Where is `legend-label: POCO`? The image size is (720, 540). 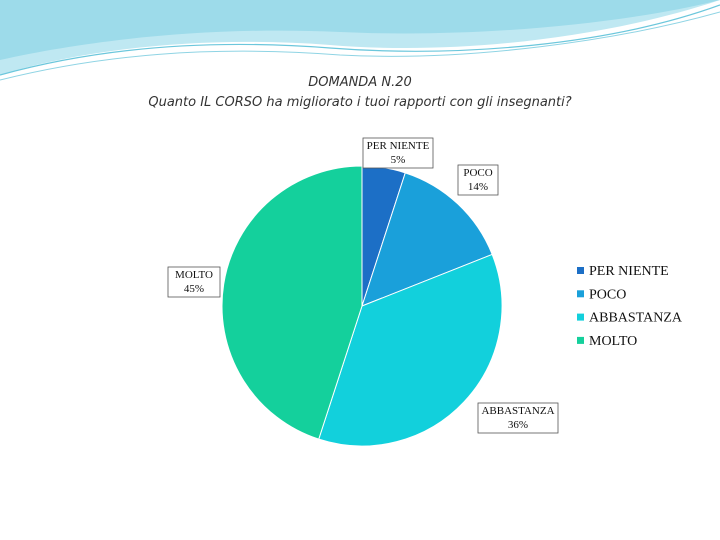
legend-label: POCO is located at coordinates (607, 294).